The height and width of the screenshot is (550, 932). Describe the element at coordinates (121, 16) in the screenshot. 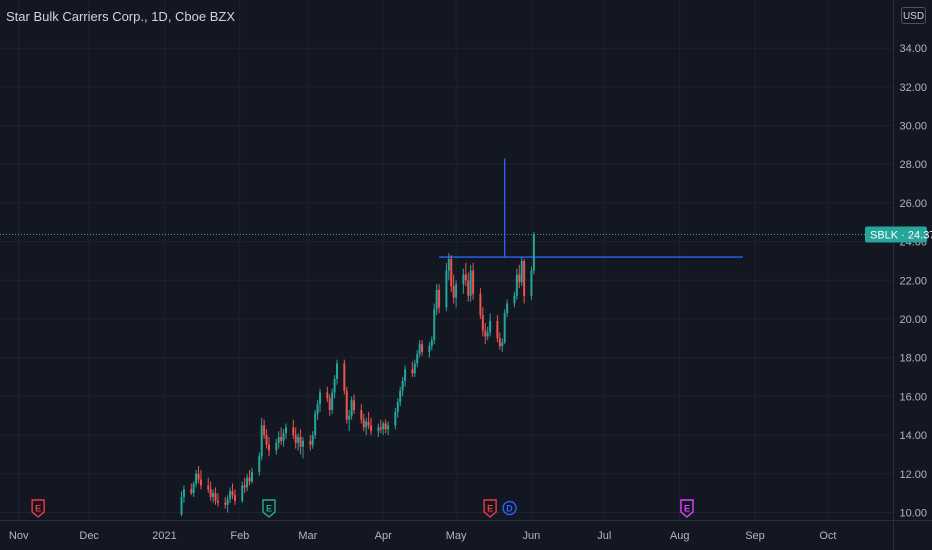

I see `chart-title: Star Bulk Carriers Corp., 1D, Cboe BZX` at that location.